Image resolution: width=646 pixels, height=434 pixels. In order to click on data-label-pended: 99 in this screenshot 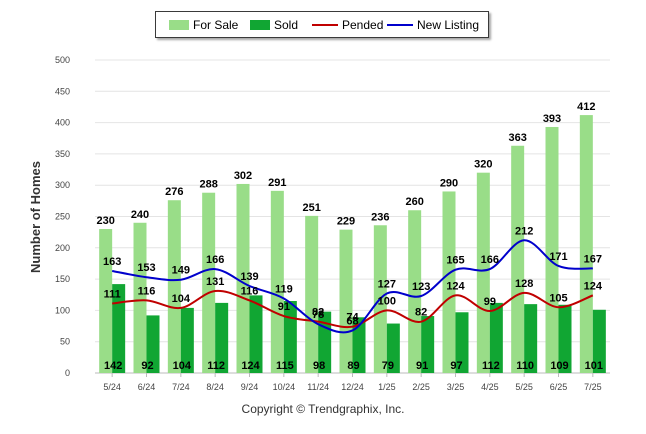, I will do `click(490, 302)`.